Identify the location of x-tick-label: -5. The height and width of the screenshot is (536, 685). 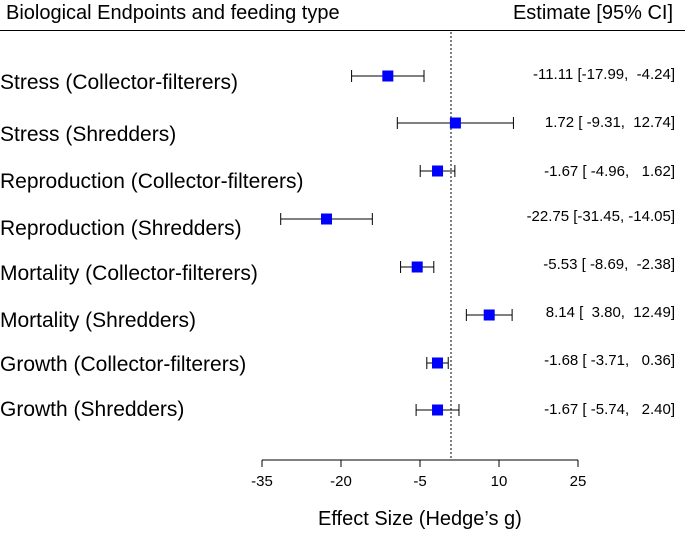
(419, 481).